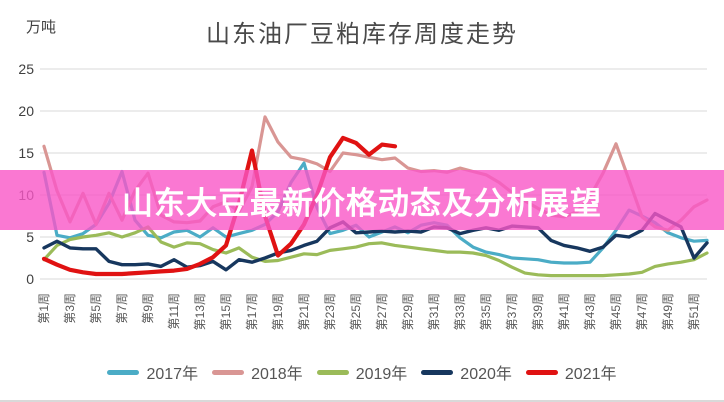  I want to click on y-axis-tick-label: 15, so click(26, 153).